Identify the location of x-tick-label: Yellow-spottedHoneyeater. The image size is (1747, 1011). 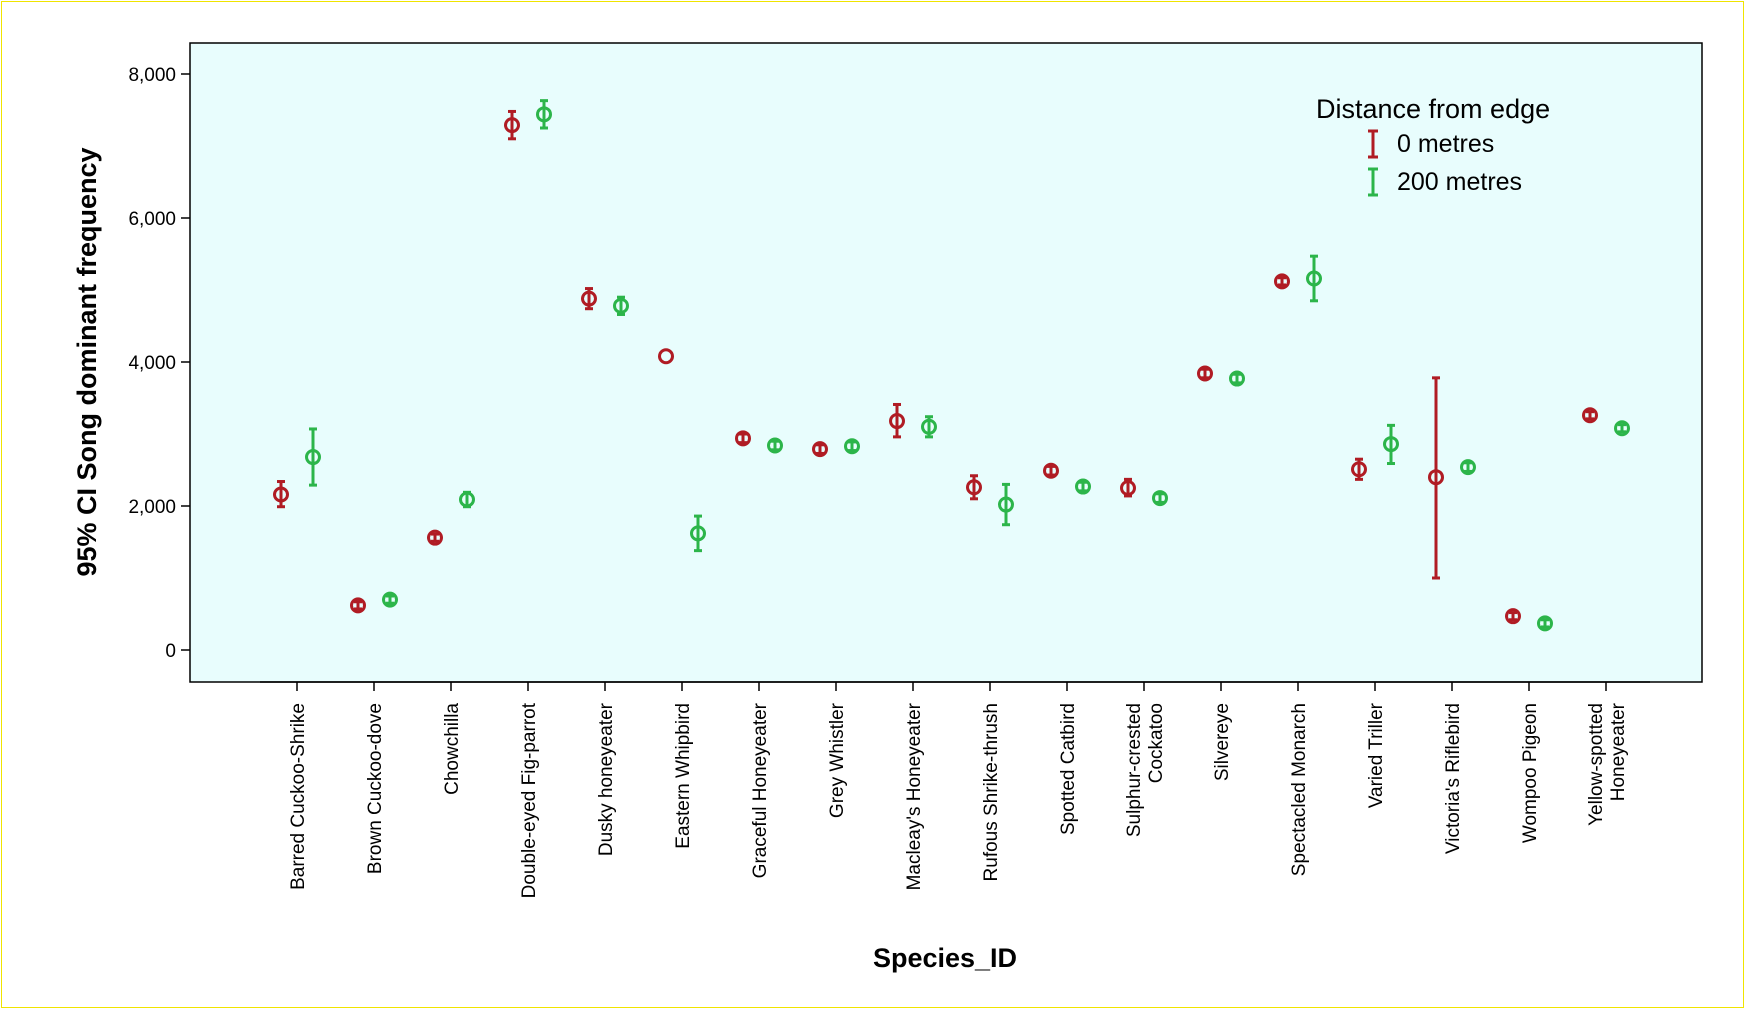
(1607, 764).